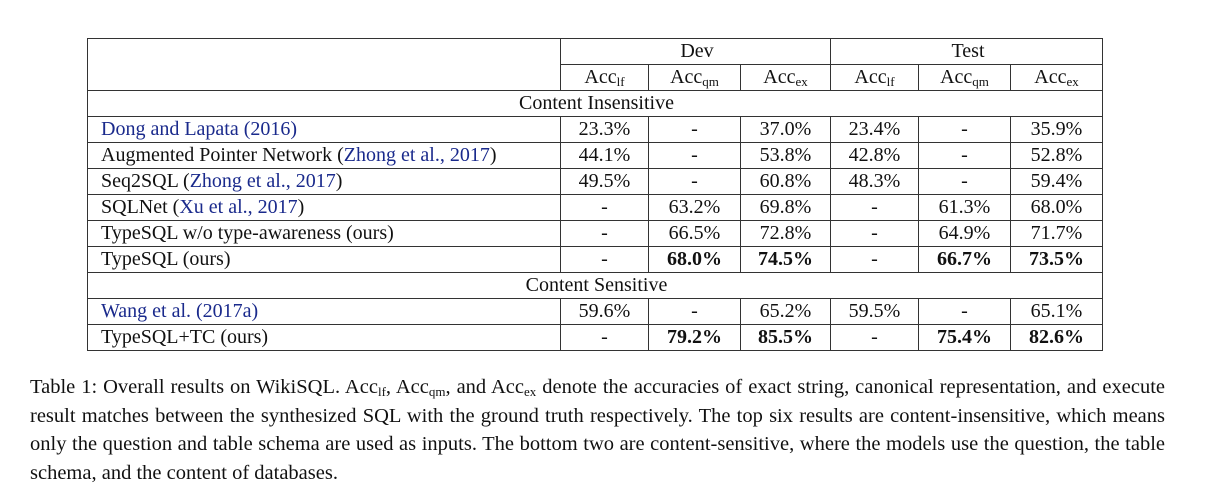  Describe the element at coordinates (204, 387) in the screenshot. I see `caption-part: Table 1: Overall results on WikiSQL. Acc` at that location.